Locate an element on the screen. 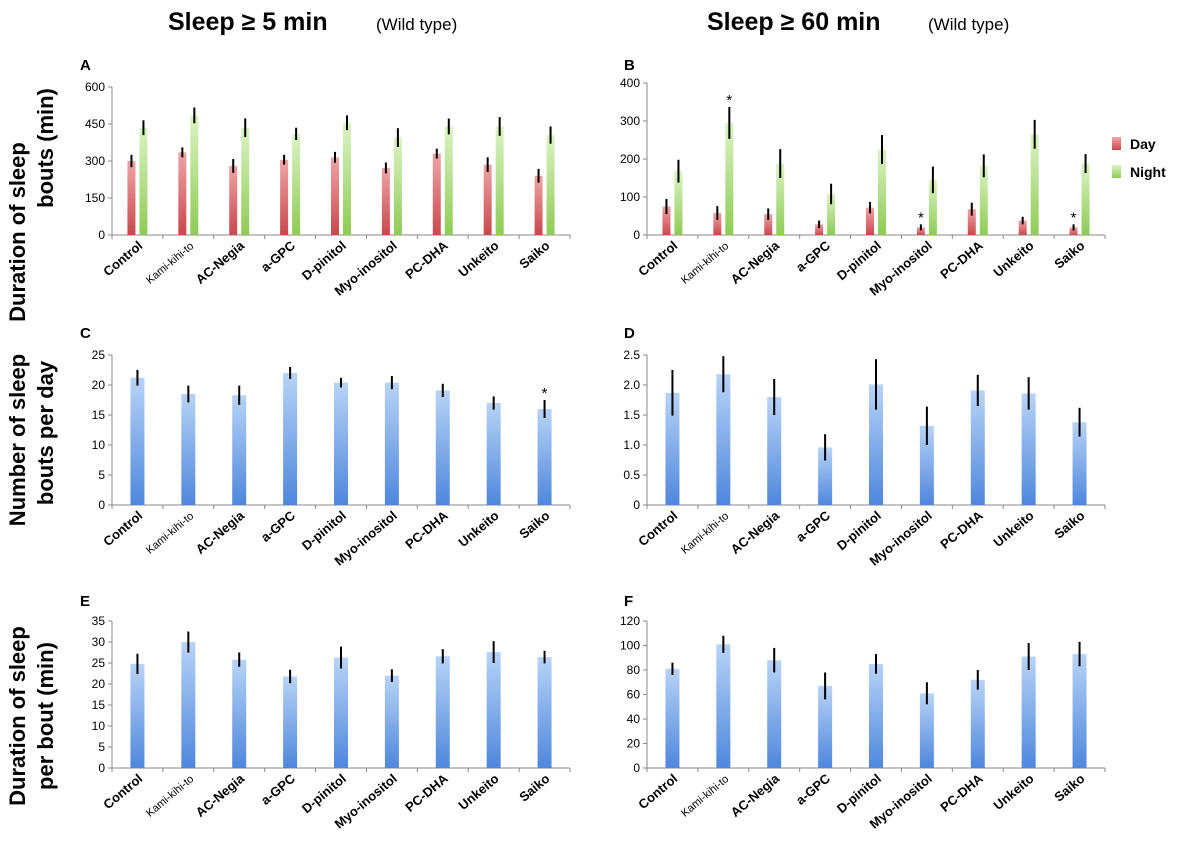 The width and height of the screenshot is (1202, 861). y-tick-label: 35 is located at coordinates (99, 621).